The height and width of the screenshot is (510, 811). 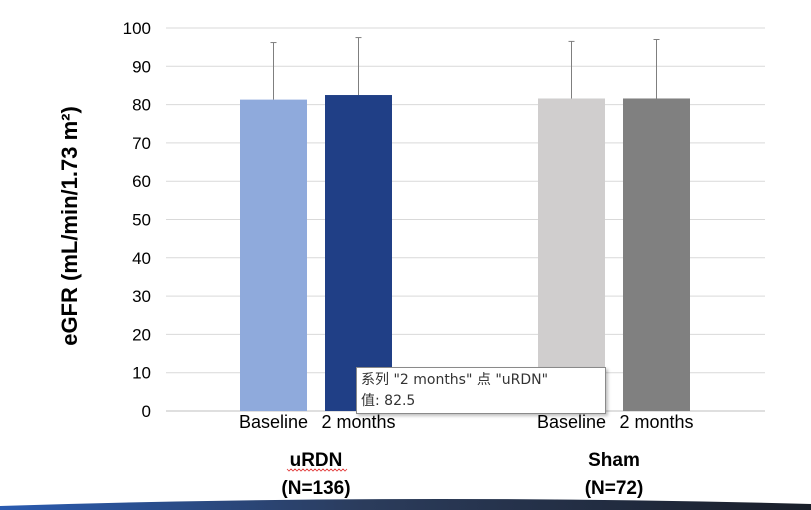 I want to click on y-axis-label: eGFR (mL/min/1.73 m²), so click(x=69, y=226).